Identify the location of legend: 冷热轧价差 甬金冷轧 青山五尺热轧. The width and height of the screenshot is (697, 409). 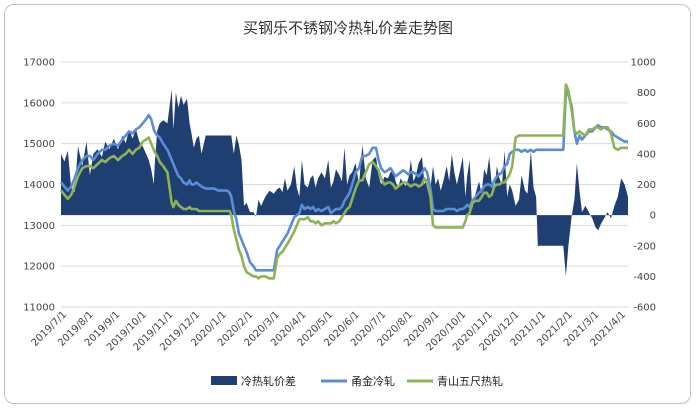
(357, 381).